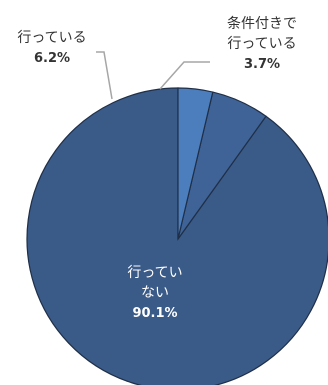 This screenshot has width=328, height=385. Describe the element at coordinates (154, 273) in the screenshot. I see `slice-label-0-line-0: 行ってい` at that location.